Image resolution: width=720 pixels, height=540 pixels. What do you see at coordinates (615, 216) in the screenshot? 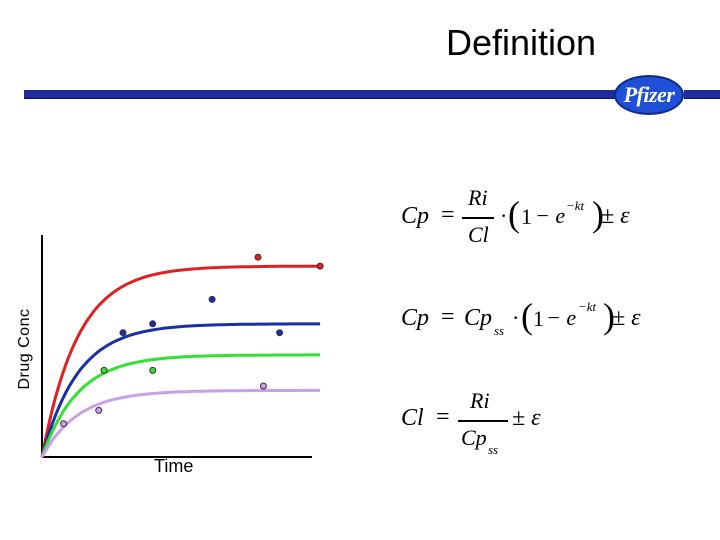
I see `eq1-plus-minus: ± ε` at bounding box center [615, 216].